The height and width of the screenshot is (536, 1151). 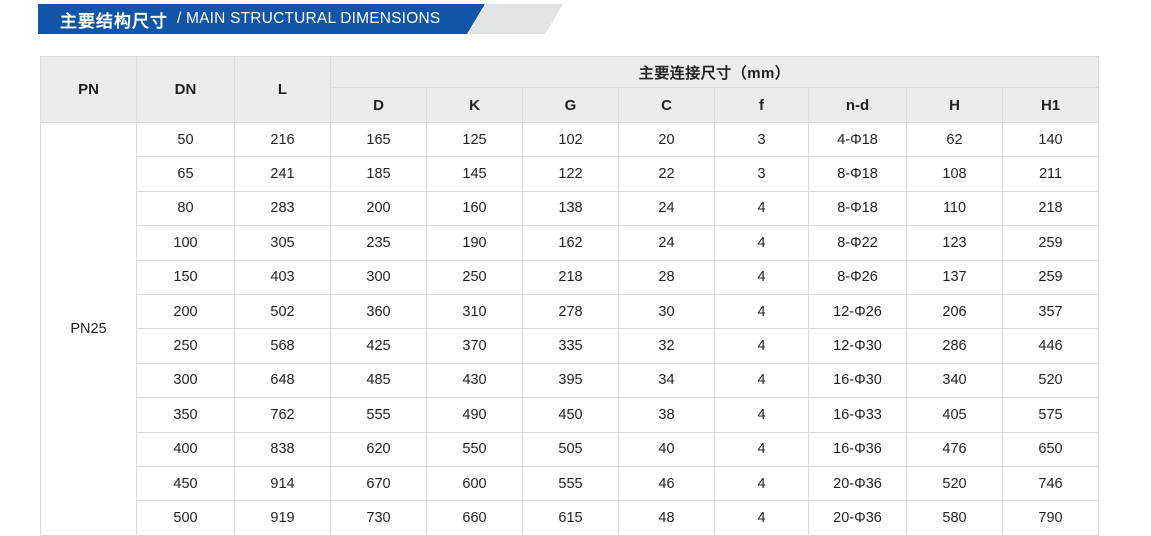 I want to click on cell-g: 218, so click(x=570, y=277).